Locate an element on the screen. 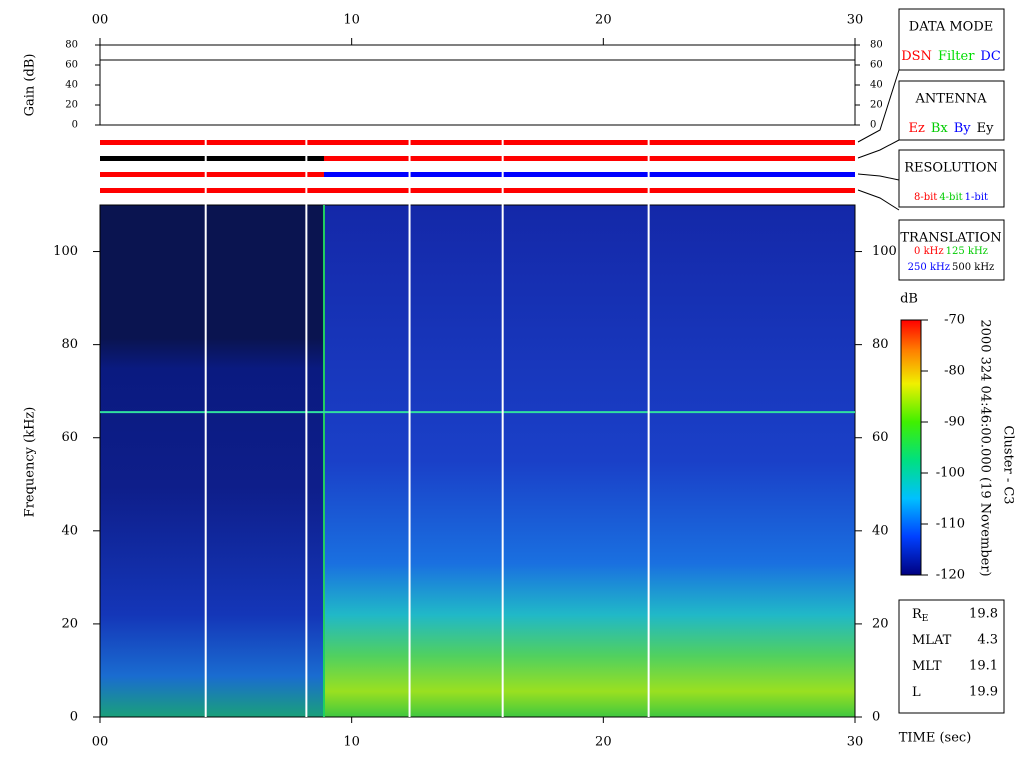 Image resolution: width=1024 pixels, height=768 pixels. info-label: MLT is located at coordinates (927, 666).